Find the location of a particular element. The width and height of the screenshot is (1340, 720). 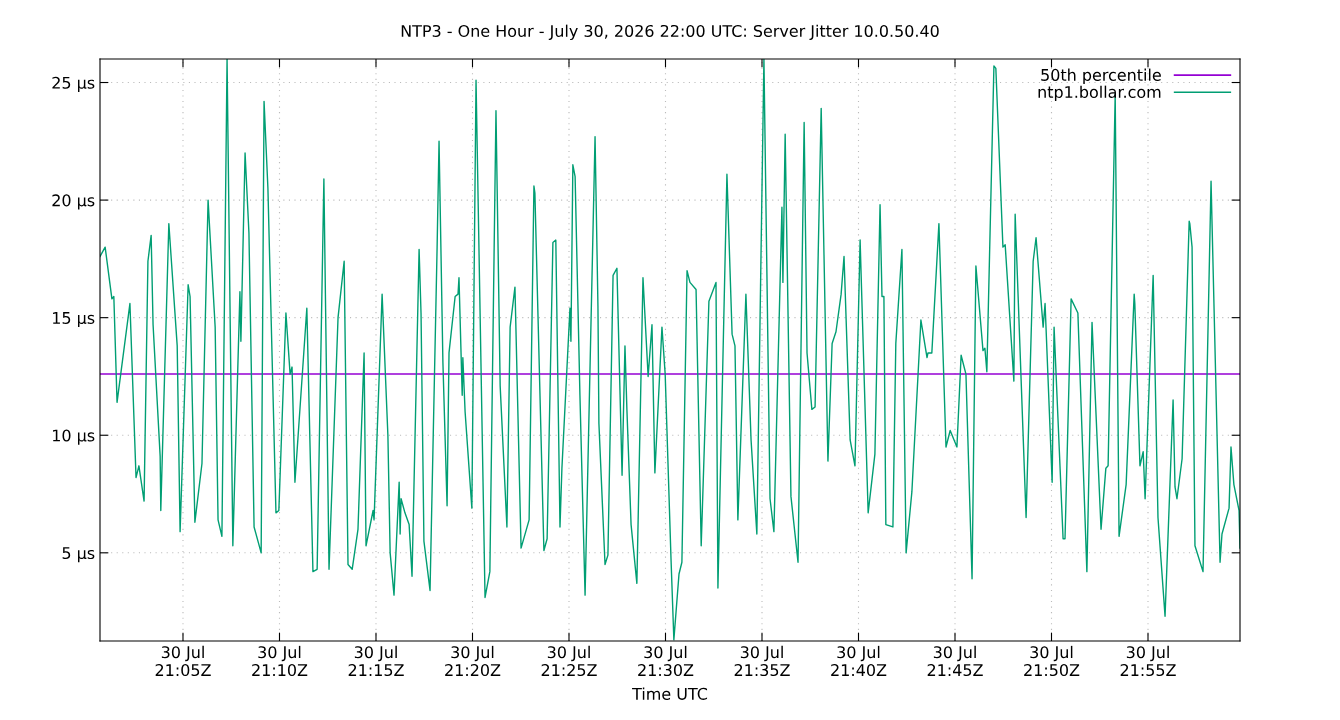

x-tick-label: 30 Jul 21:25Z is located at coordinates (569, 661).